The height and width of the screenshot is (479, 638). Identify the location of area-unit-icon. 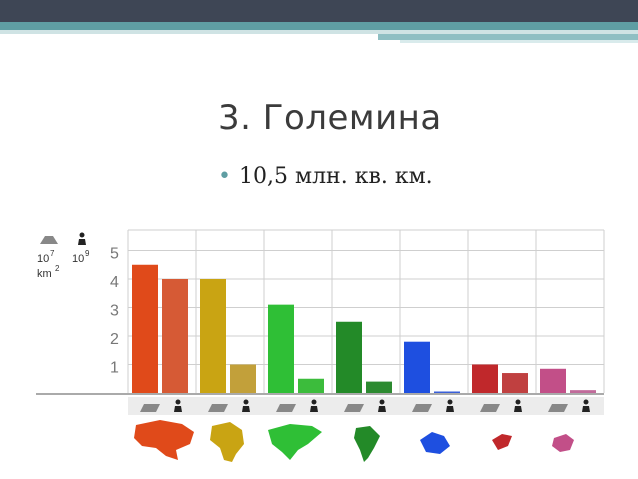
(49, 240).